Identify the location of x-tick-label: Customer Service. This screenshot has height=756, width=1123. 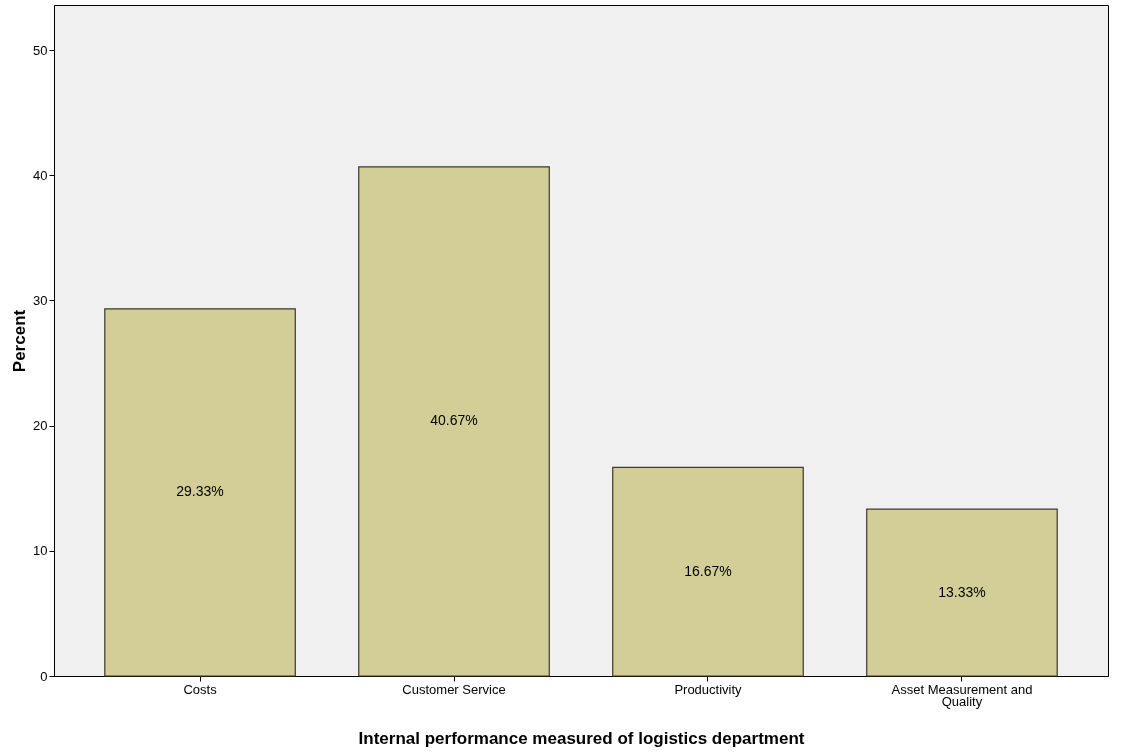
(454, 689).